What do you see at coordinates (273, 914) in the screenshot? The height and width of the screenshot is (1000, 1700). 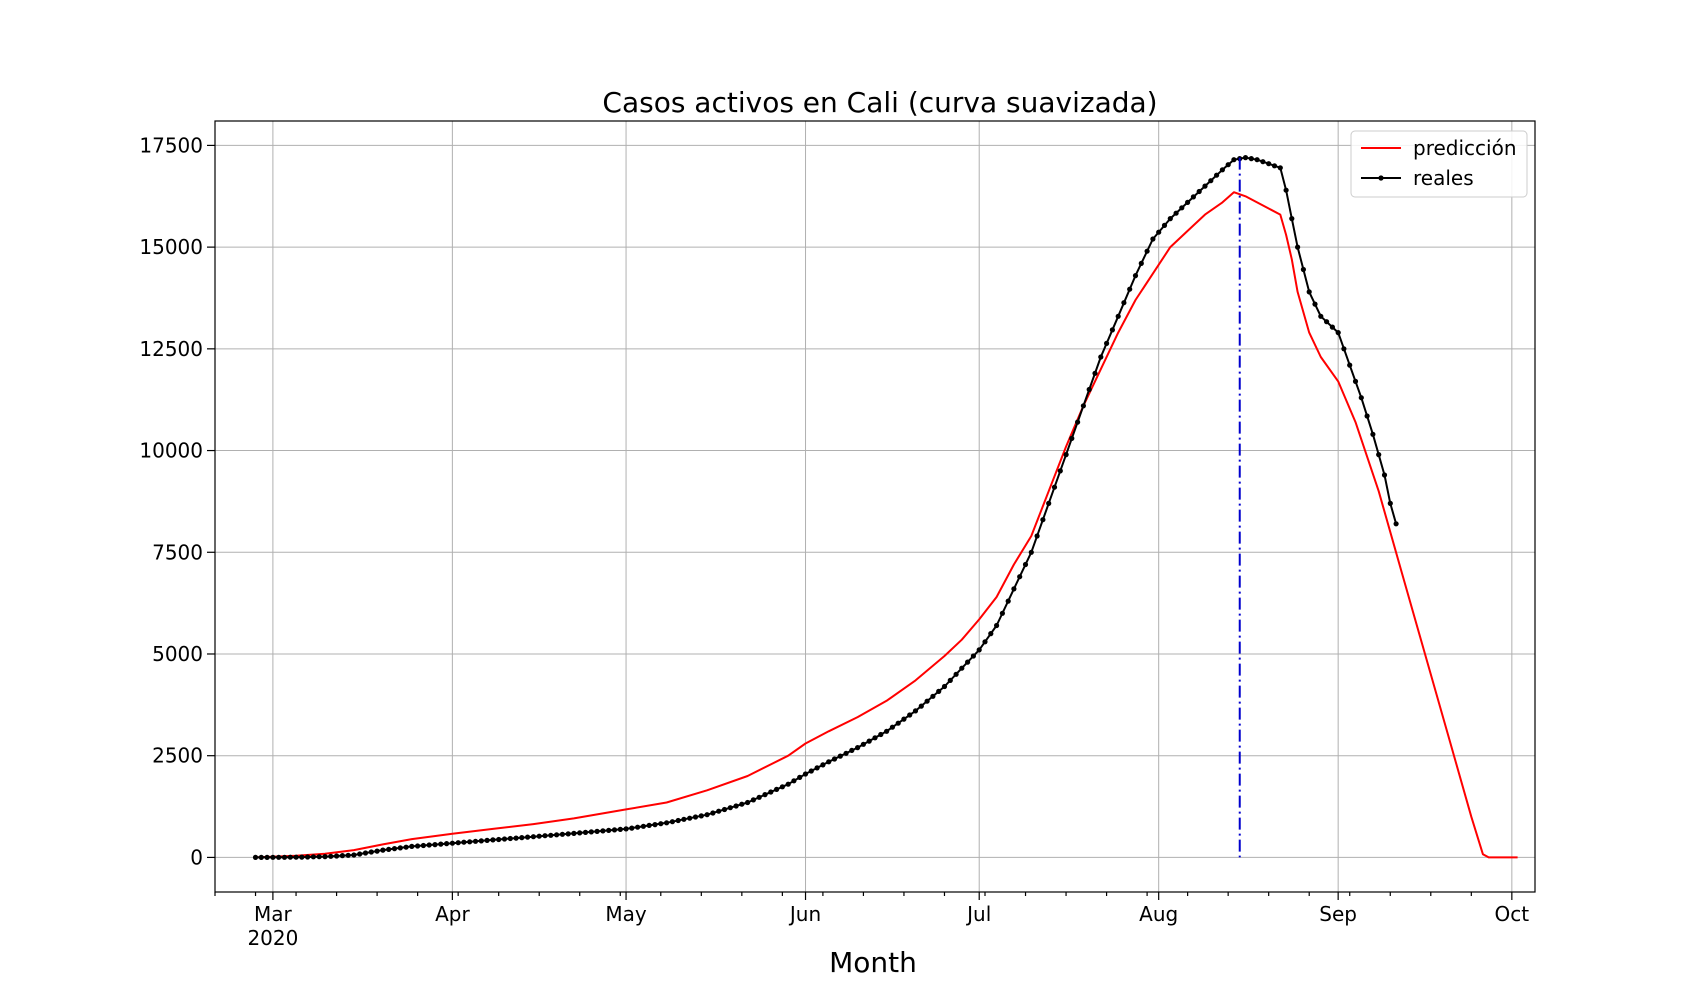 I see `x-tick-label: Mar` at bounding box center [273, 914].